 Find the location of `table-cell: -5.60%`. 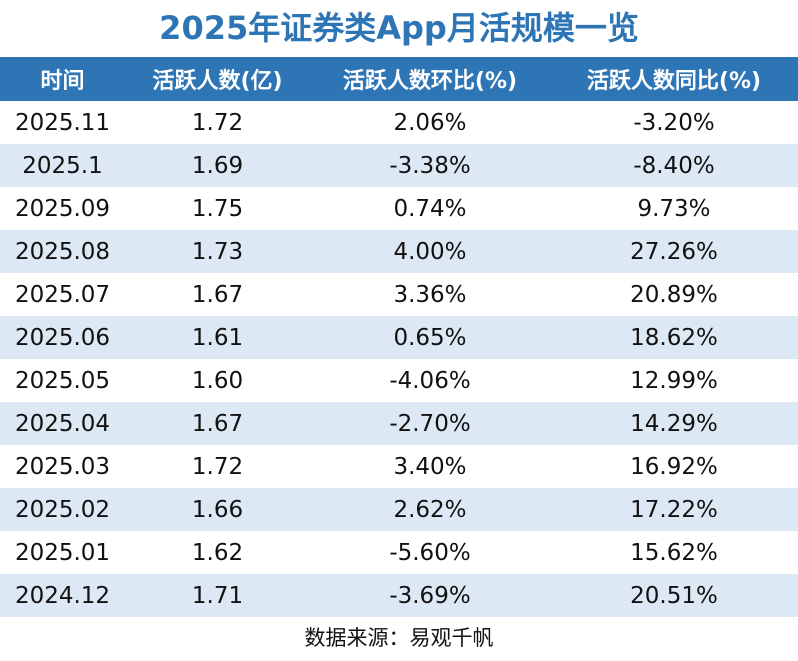

table-cell: -5.60% is located at coordinates (430, 552).